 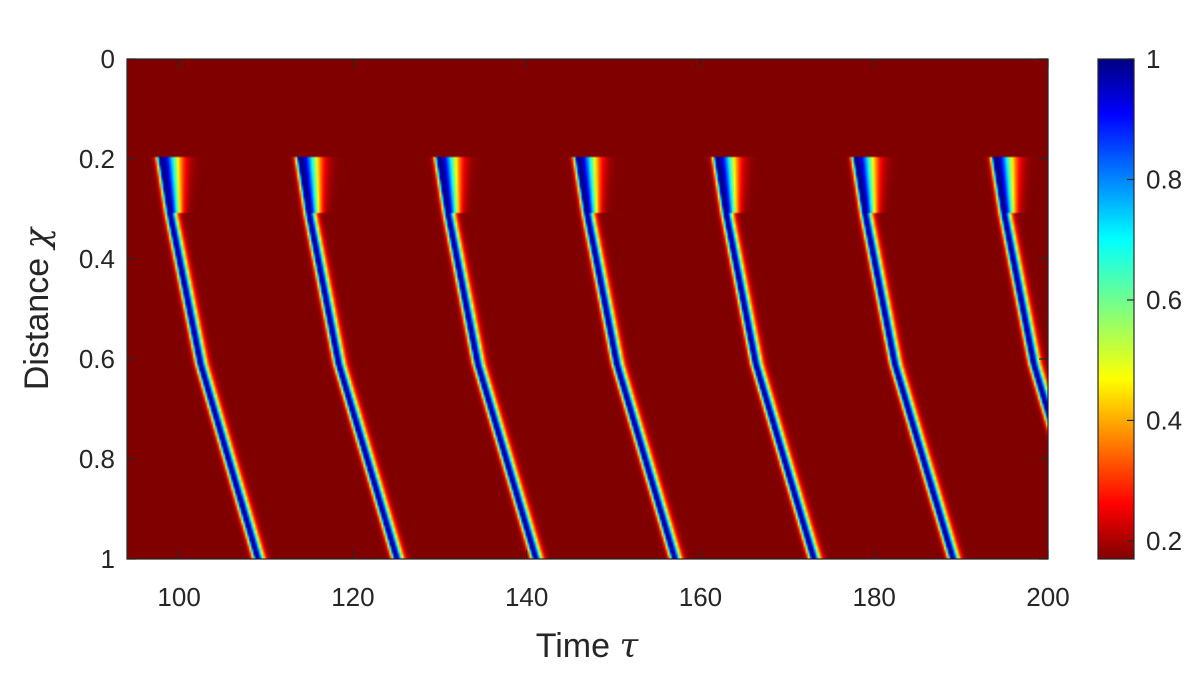 What do you see at coordinates (97, 359) in the screenshot?
I see `y-tick-label: 0.6` at bounding box center [97, 359].